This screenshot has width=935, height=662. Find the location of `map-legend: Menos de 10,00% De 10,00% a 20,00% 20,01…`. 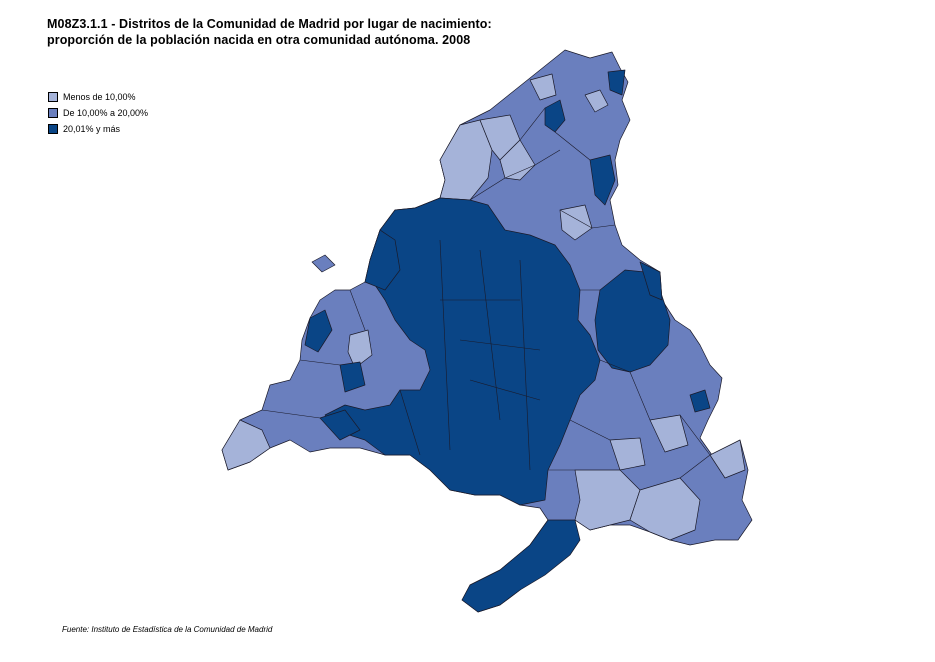

map-legend: Menos de 10,00% De 10,00% a 20,00% 20,01… is located at coordinates (98, 113).